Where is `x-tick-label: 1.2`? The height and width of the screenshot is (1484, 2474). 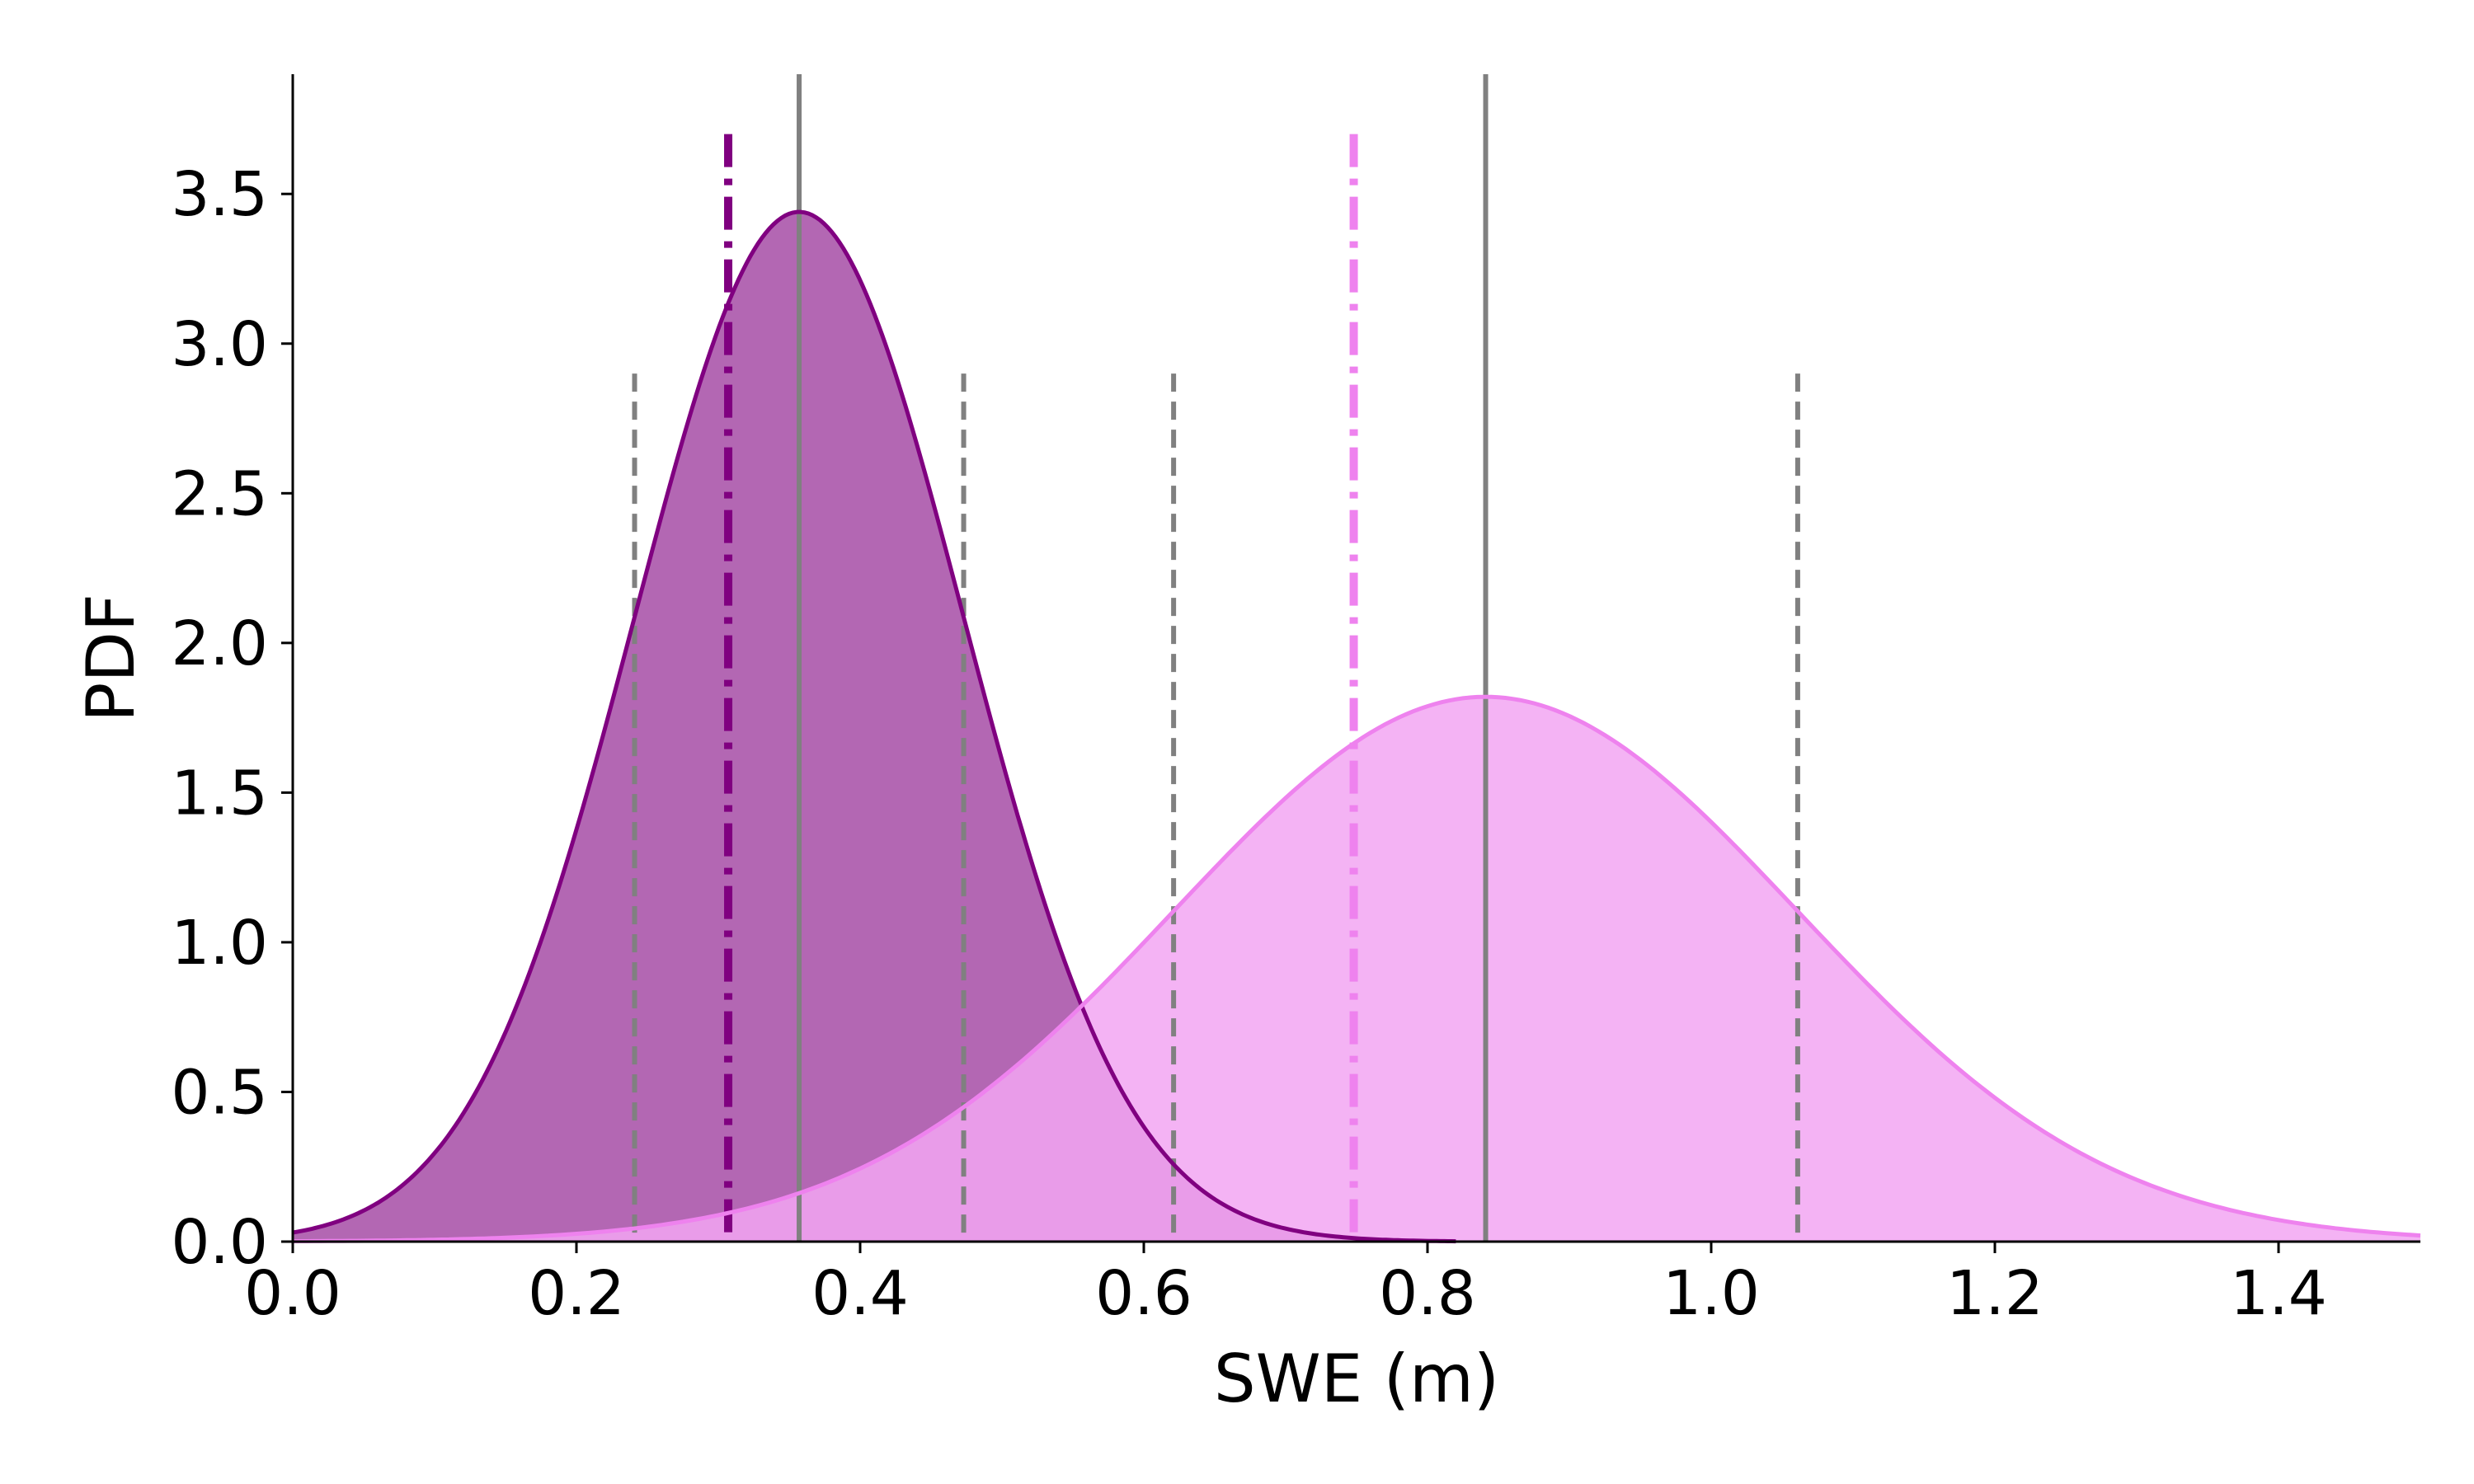 x-tick-label: 1.2 is located at coordinates (1995, 1293).